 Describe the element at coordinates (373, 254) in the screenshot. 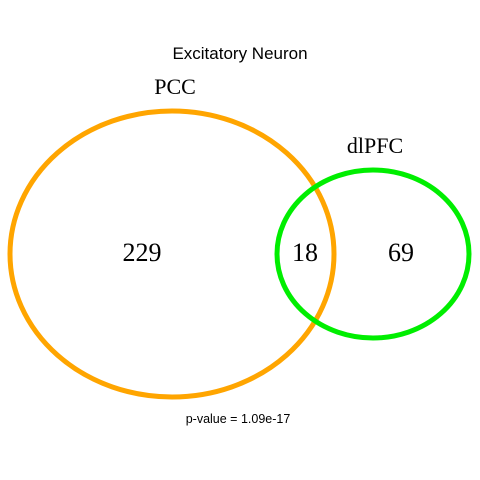

I see `set-circle-dlpfc` at that location.